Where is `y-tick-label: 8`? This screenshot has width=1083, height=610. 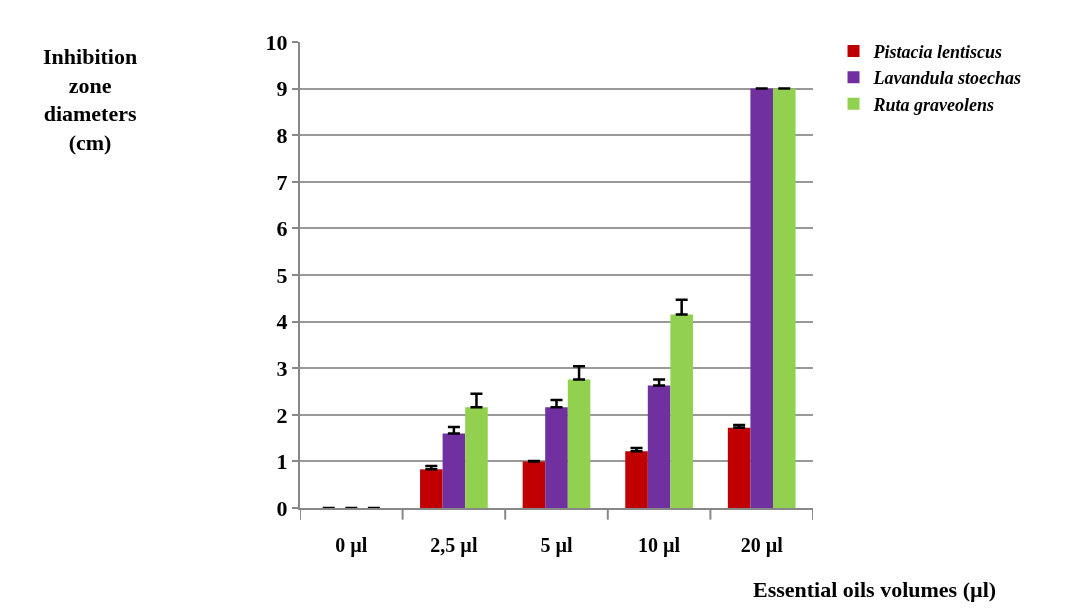 y-tick-label: 8 is located at coordinates (282, 135).